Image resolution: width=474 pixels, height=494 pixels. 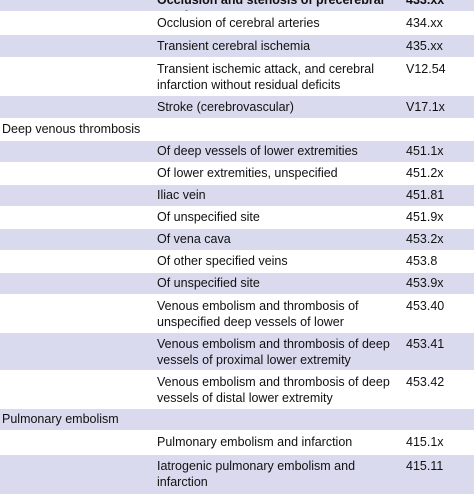 I want to click on code-cell: 415.11, so click(x=425, y=466).